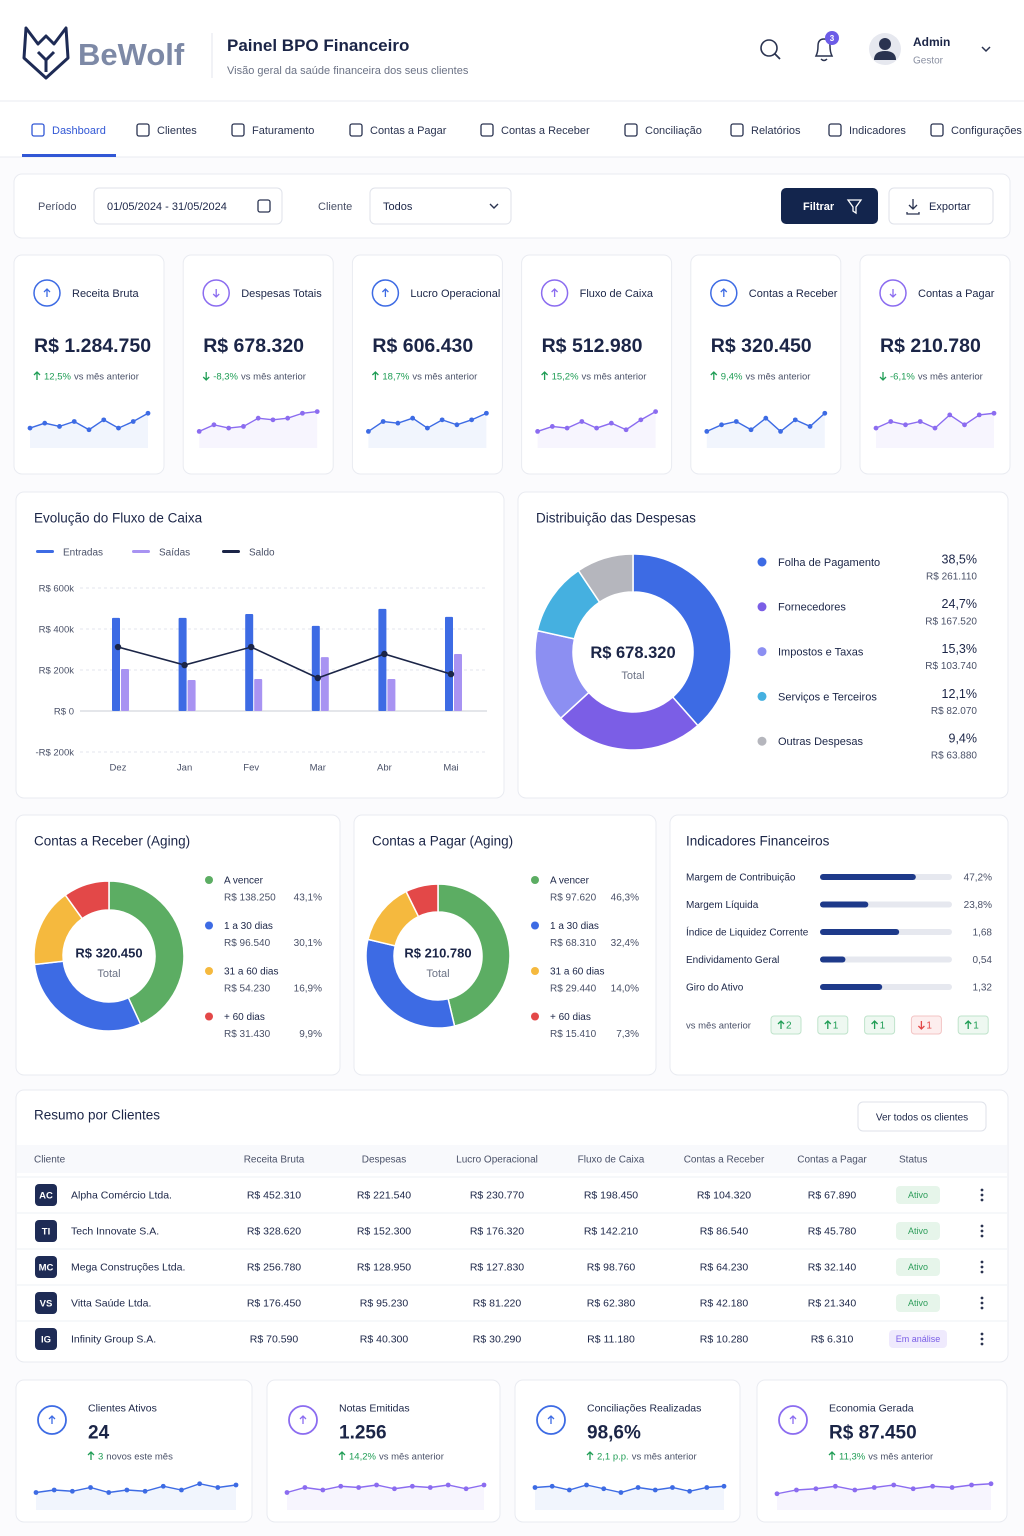 The height and width of the screenshot is (1536, 1024). What do you see at coordinates (611, 1304) in the screenshot?
I see `table-cell: R$ 62.380` at bounding box center [611, 1304].